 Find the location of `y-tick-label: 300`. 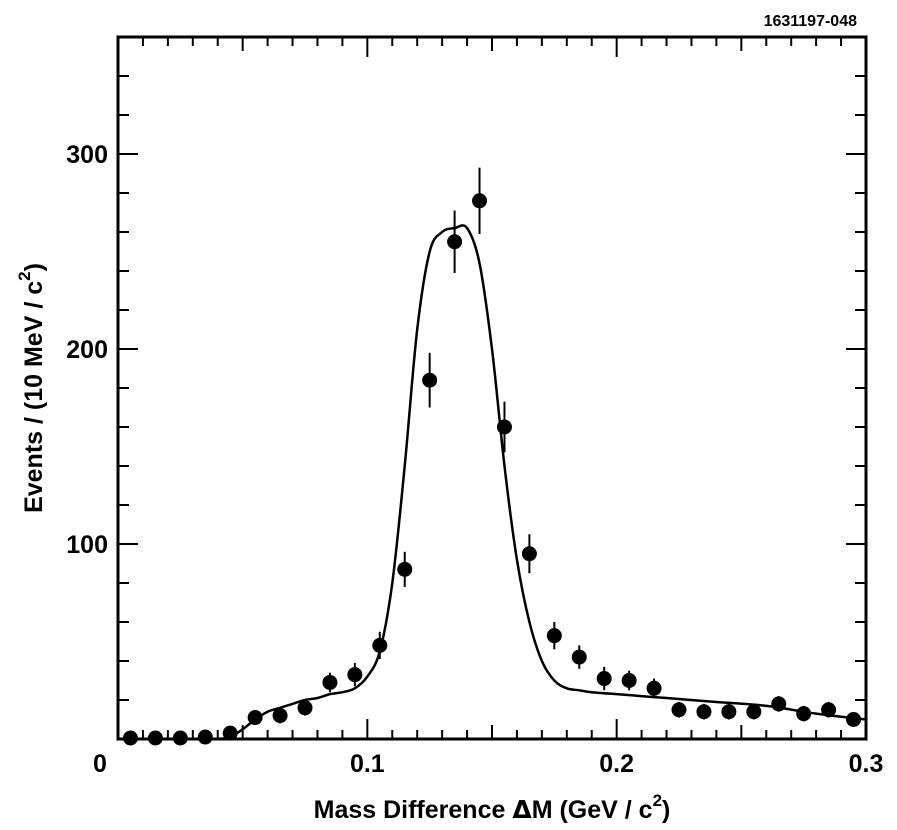

y-tick-label: 300 is located at coordinates (87, 155).